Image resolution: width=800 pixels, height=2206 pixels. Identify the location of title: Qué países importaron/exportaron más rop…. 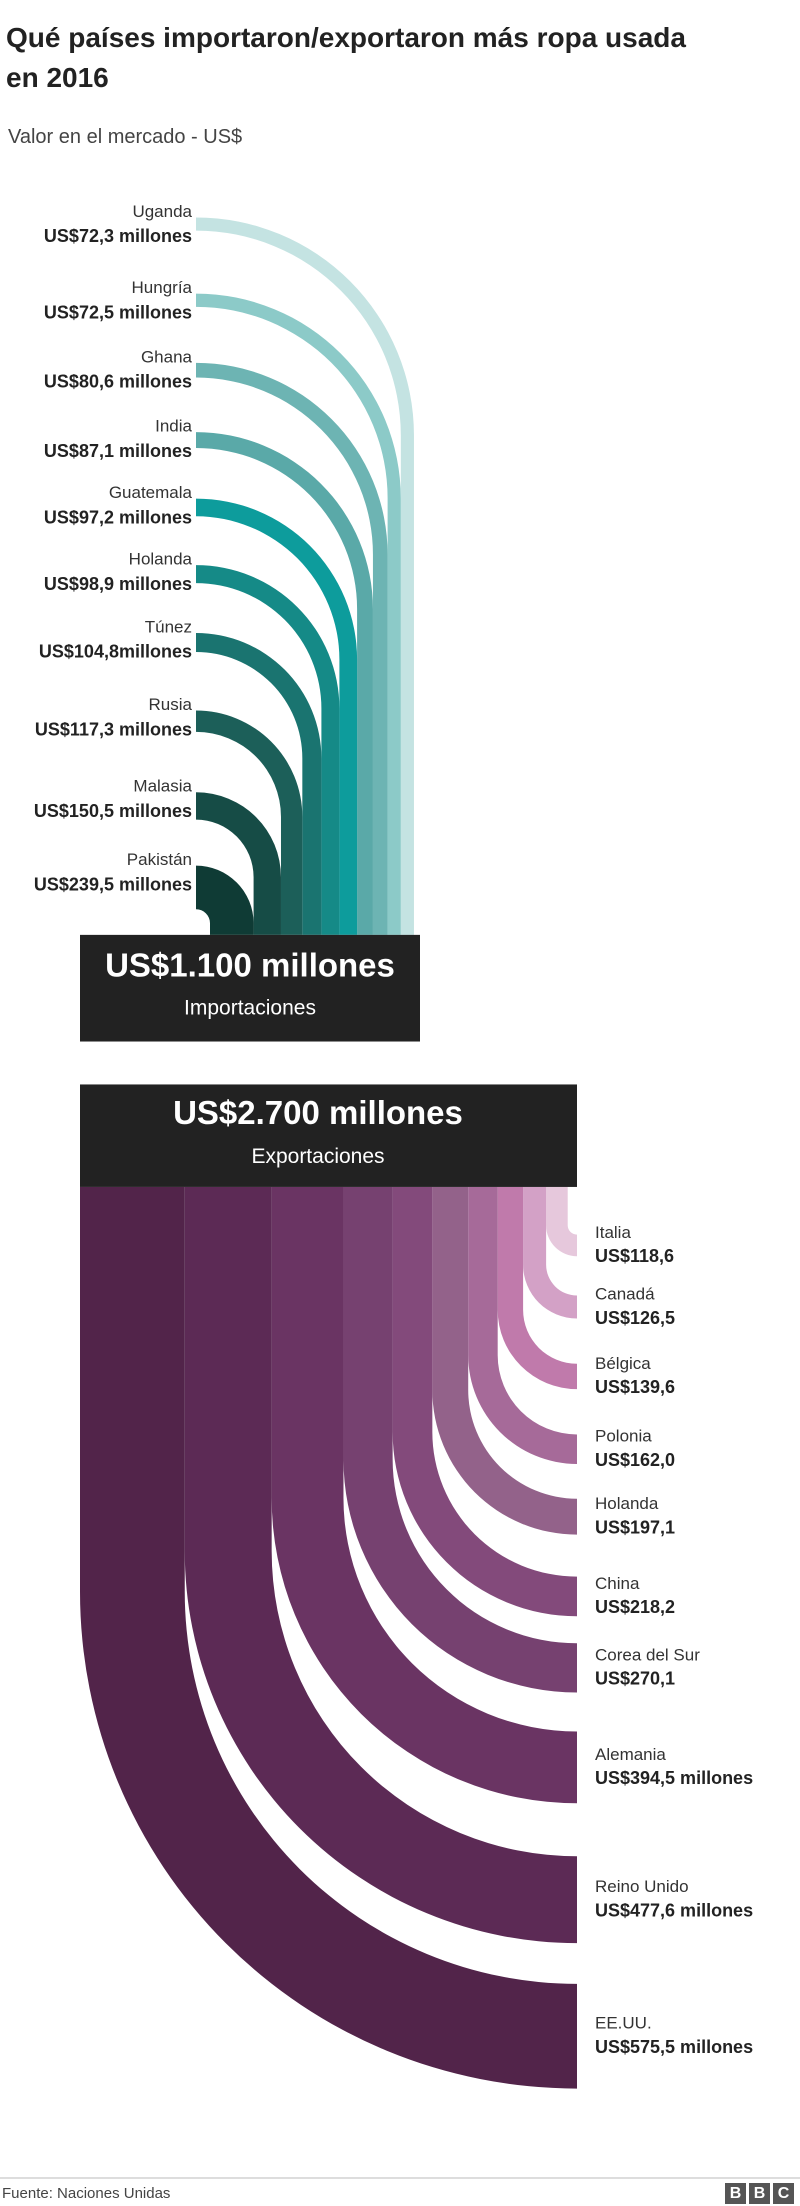
(346, 57).